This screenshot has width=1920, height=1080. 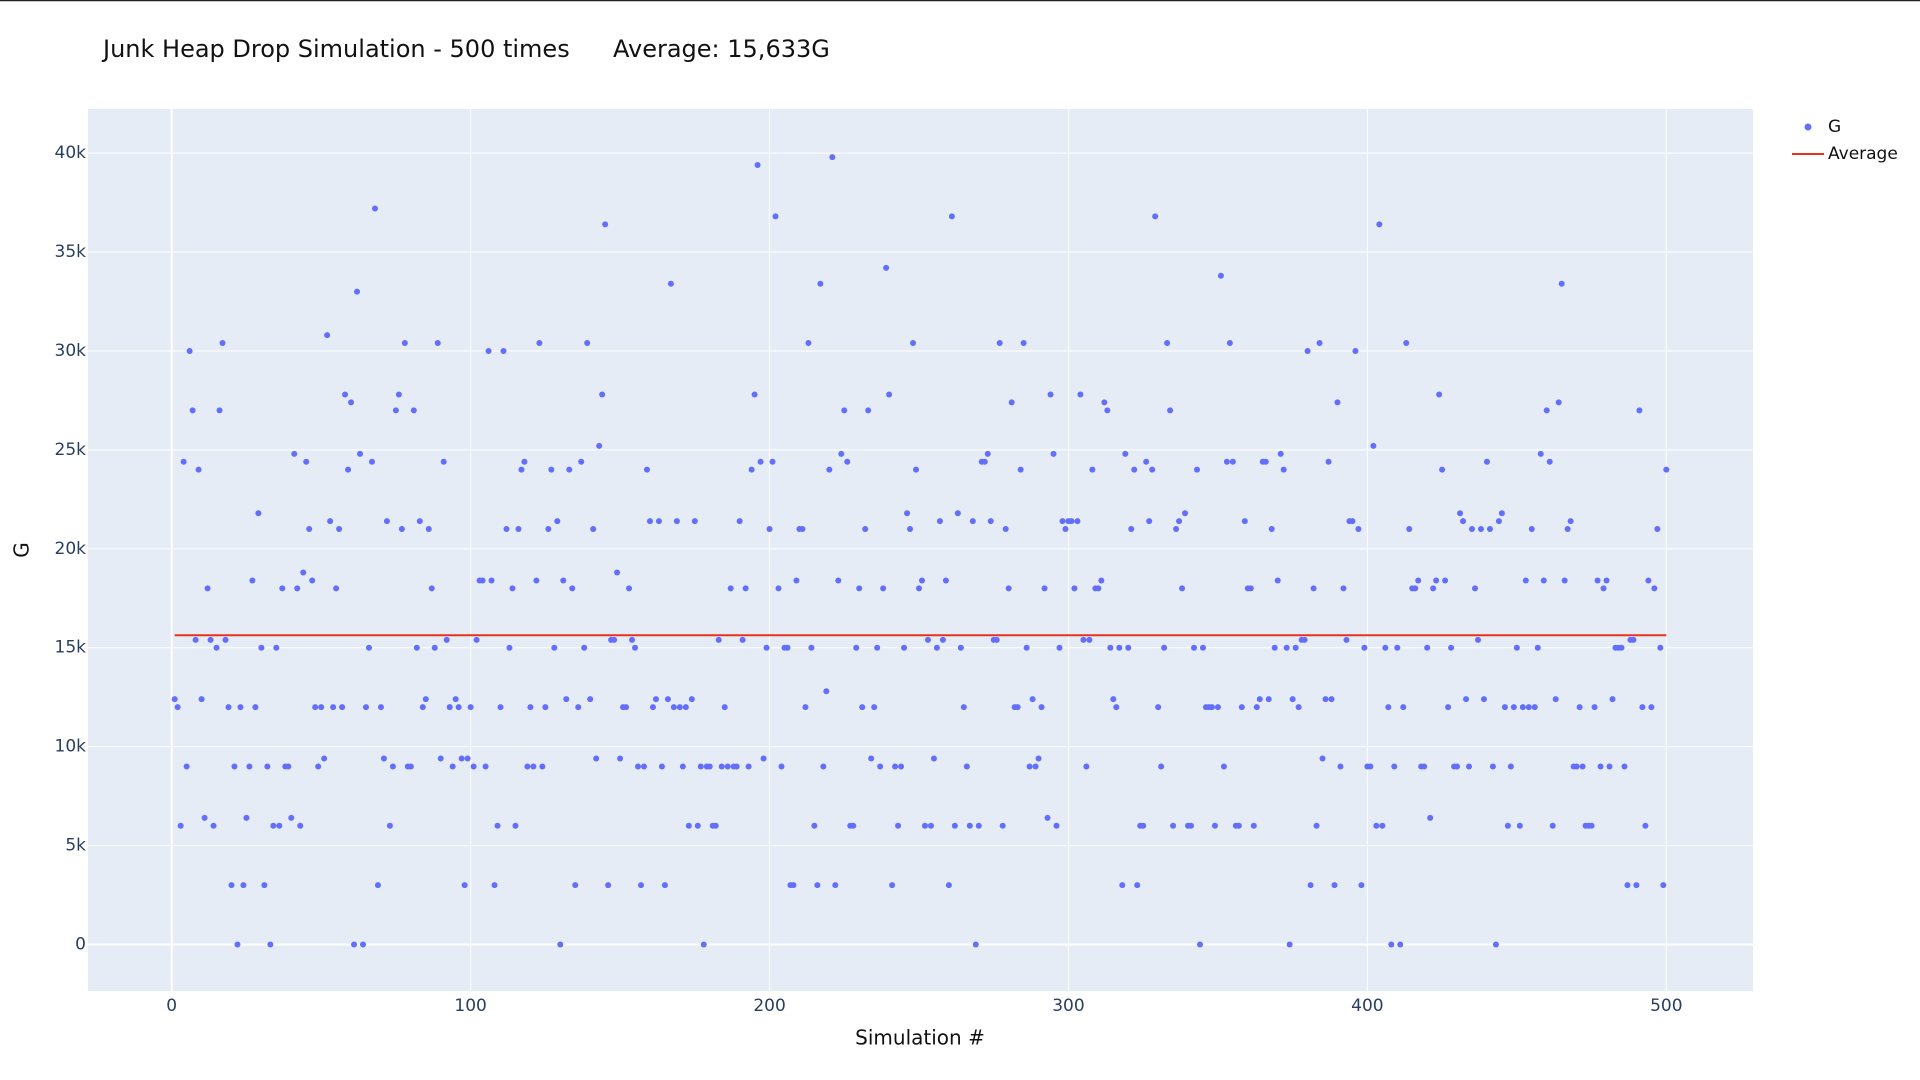 I want to click on x-tick-label: 200, so click(x=769, y=1006).